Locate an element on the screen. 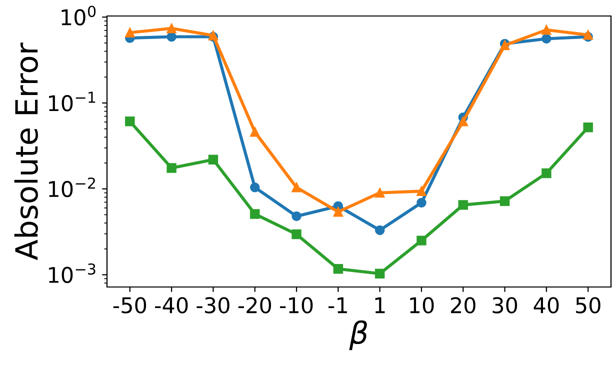 Image resolution: width=616 pixels, height=366 pixels. x-tick-label: 10 is located at coordinates (422, 305).